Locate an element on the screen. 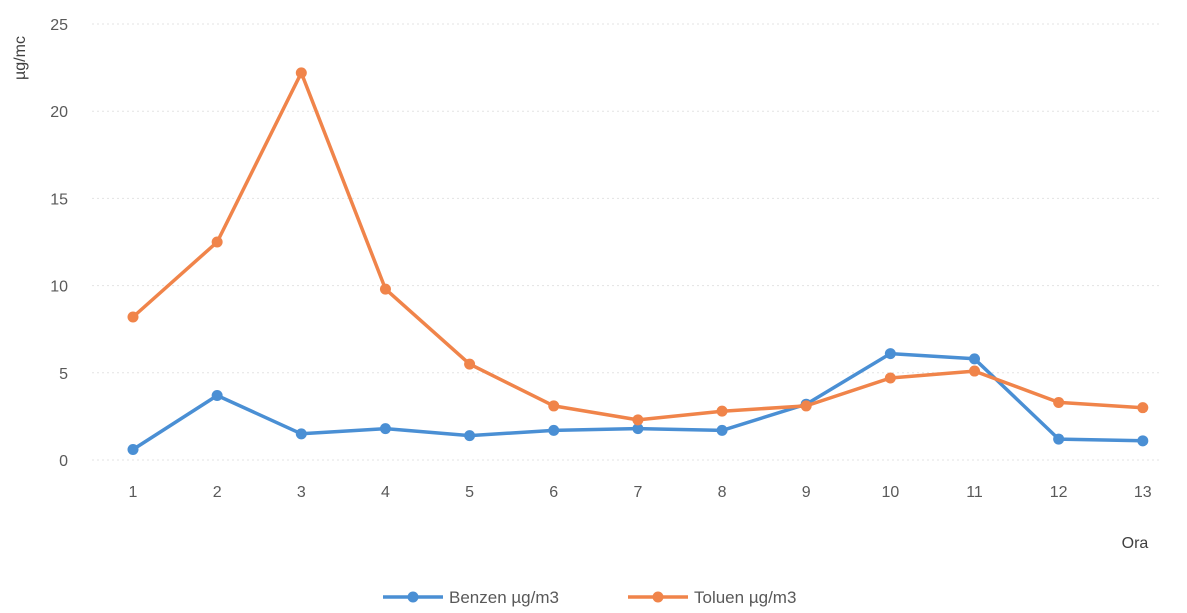 The image size is (1187, 613). y-axis-title: µg/mc is located at coordinates (20, 58).